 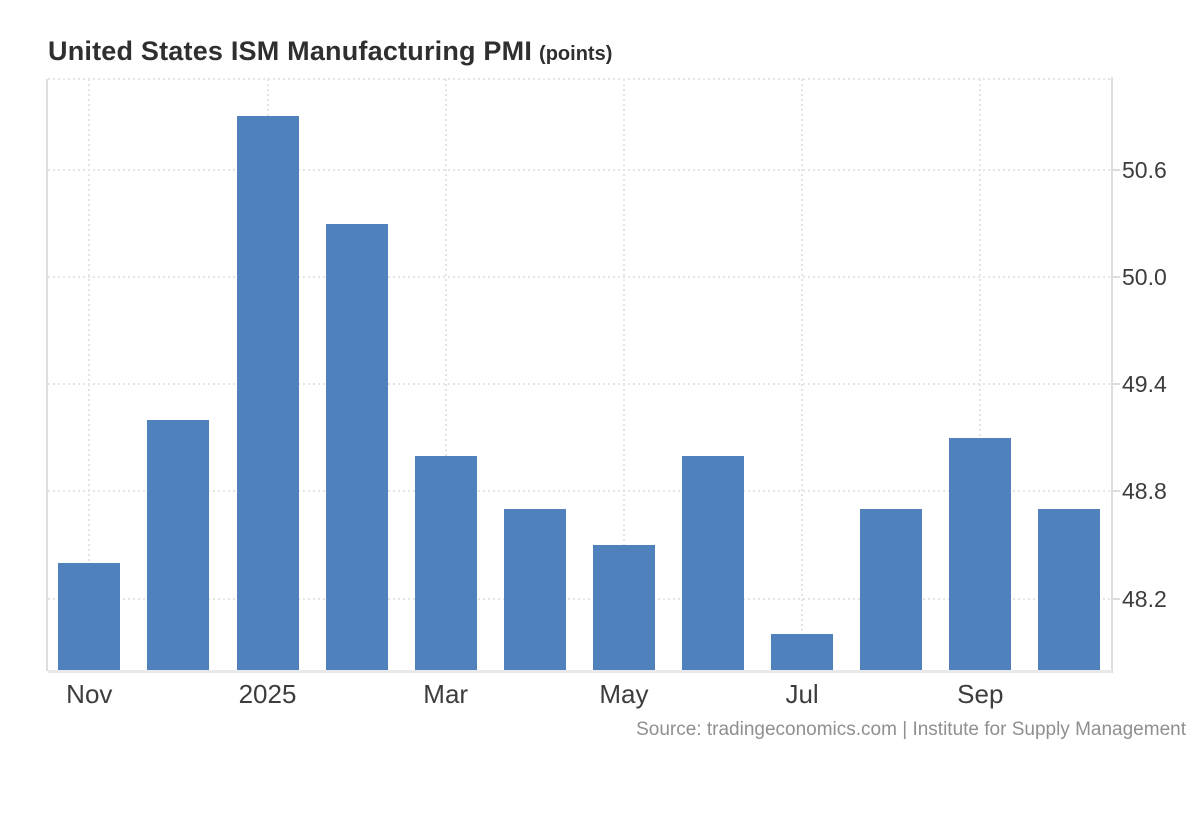 I want to click on y-axis-label-49.4: 49.4, so click(x=1144, y=384).